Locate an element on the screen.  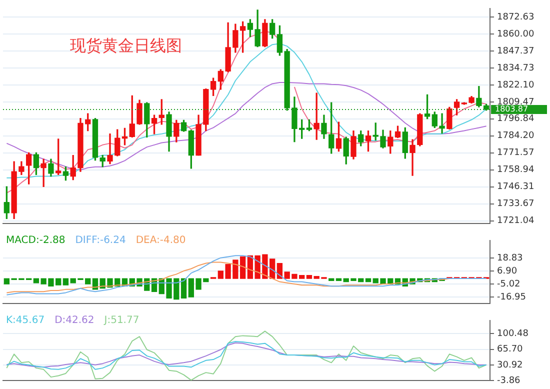
y-tick-label: 1784.20 is located at coordinates (515, 136).